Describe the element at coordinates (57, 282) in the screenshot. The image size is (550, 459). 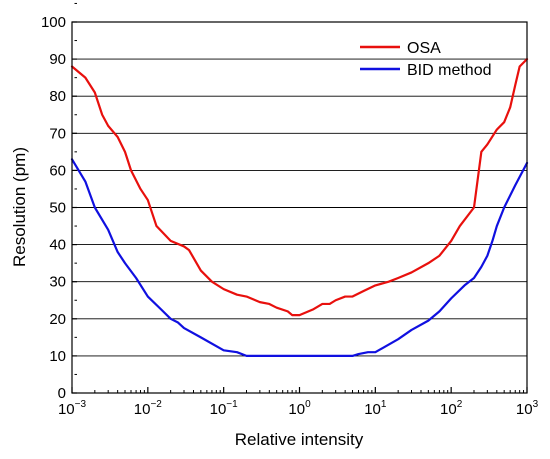
I see `y-tick-label: 30` at that location.